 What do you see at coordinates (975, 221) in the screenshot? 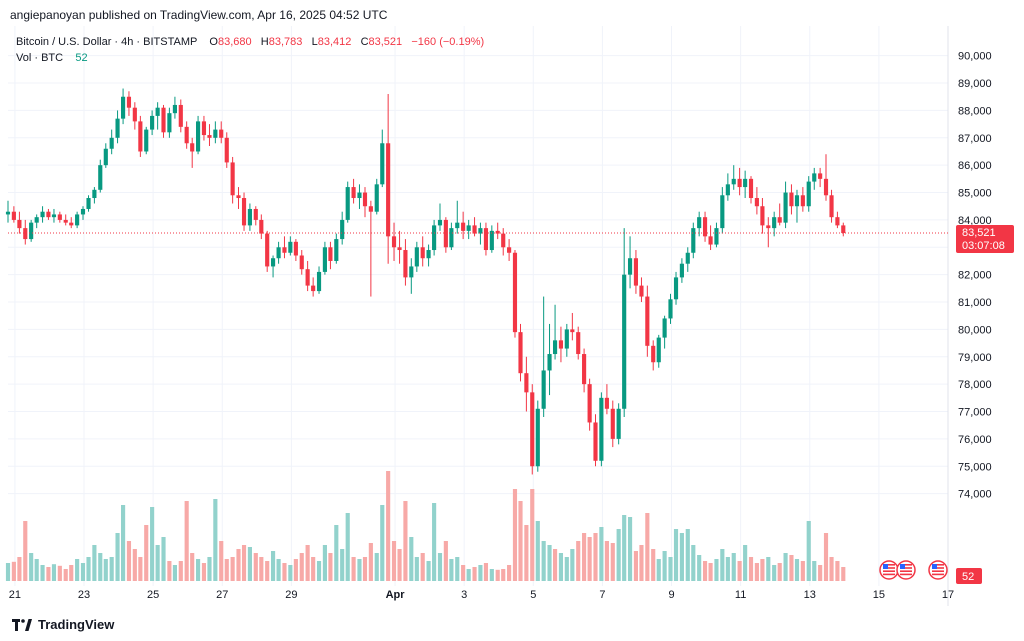
I see `y-tick-label: 84,000` at bounding box center [975, 221].